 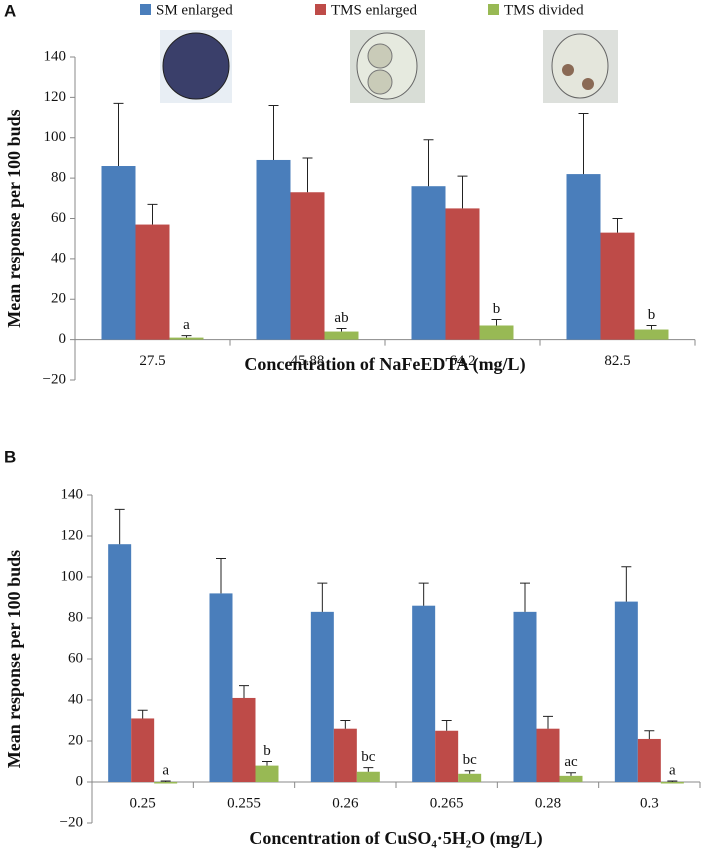 What do you see at coordinates (244, 803) in the screenshot?
I see `x-tick-label: 0.255` at bounding box center [244, 803].